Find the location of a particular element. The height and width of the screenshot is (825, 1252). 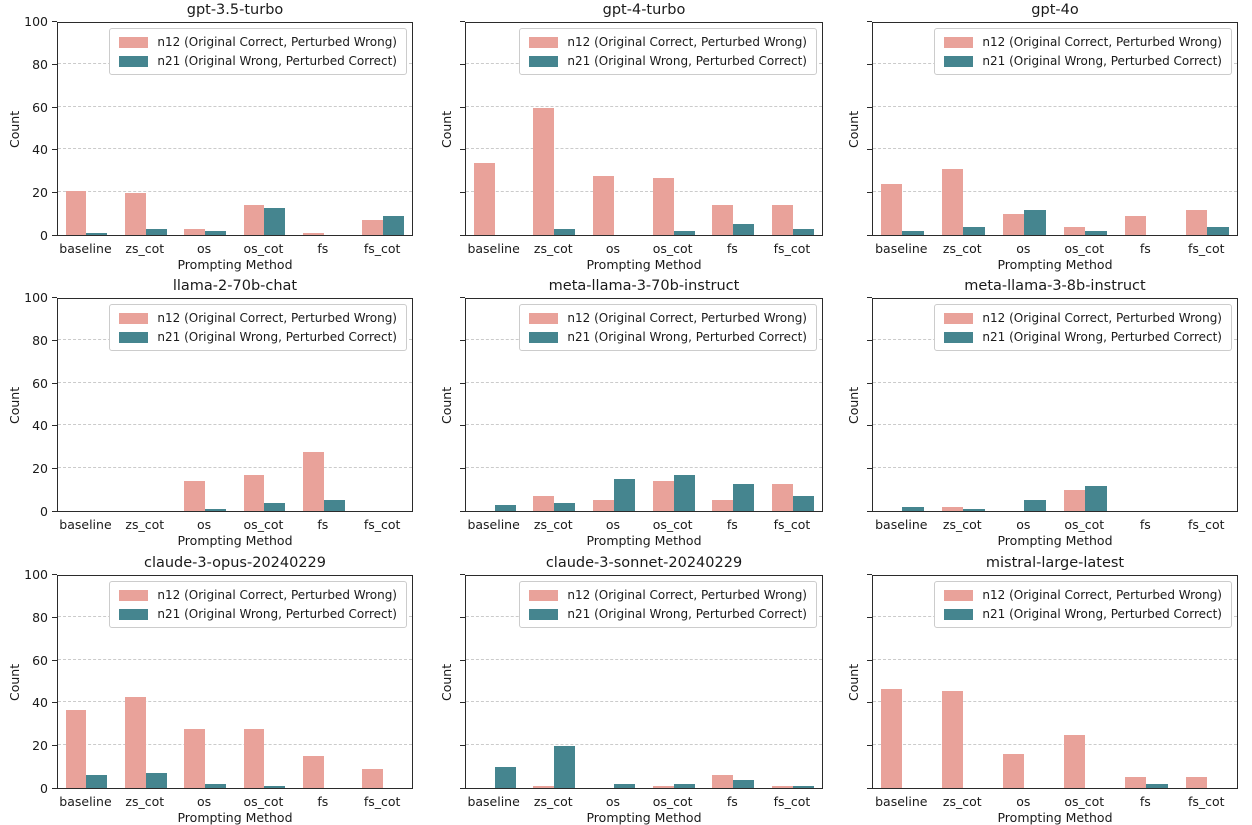

y-tick-label: 20 is located at coordinates (40, 469).